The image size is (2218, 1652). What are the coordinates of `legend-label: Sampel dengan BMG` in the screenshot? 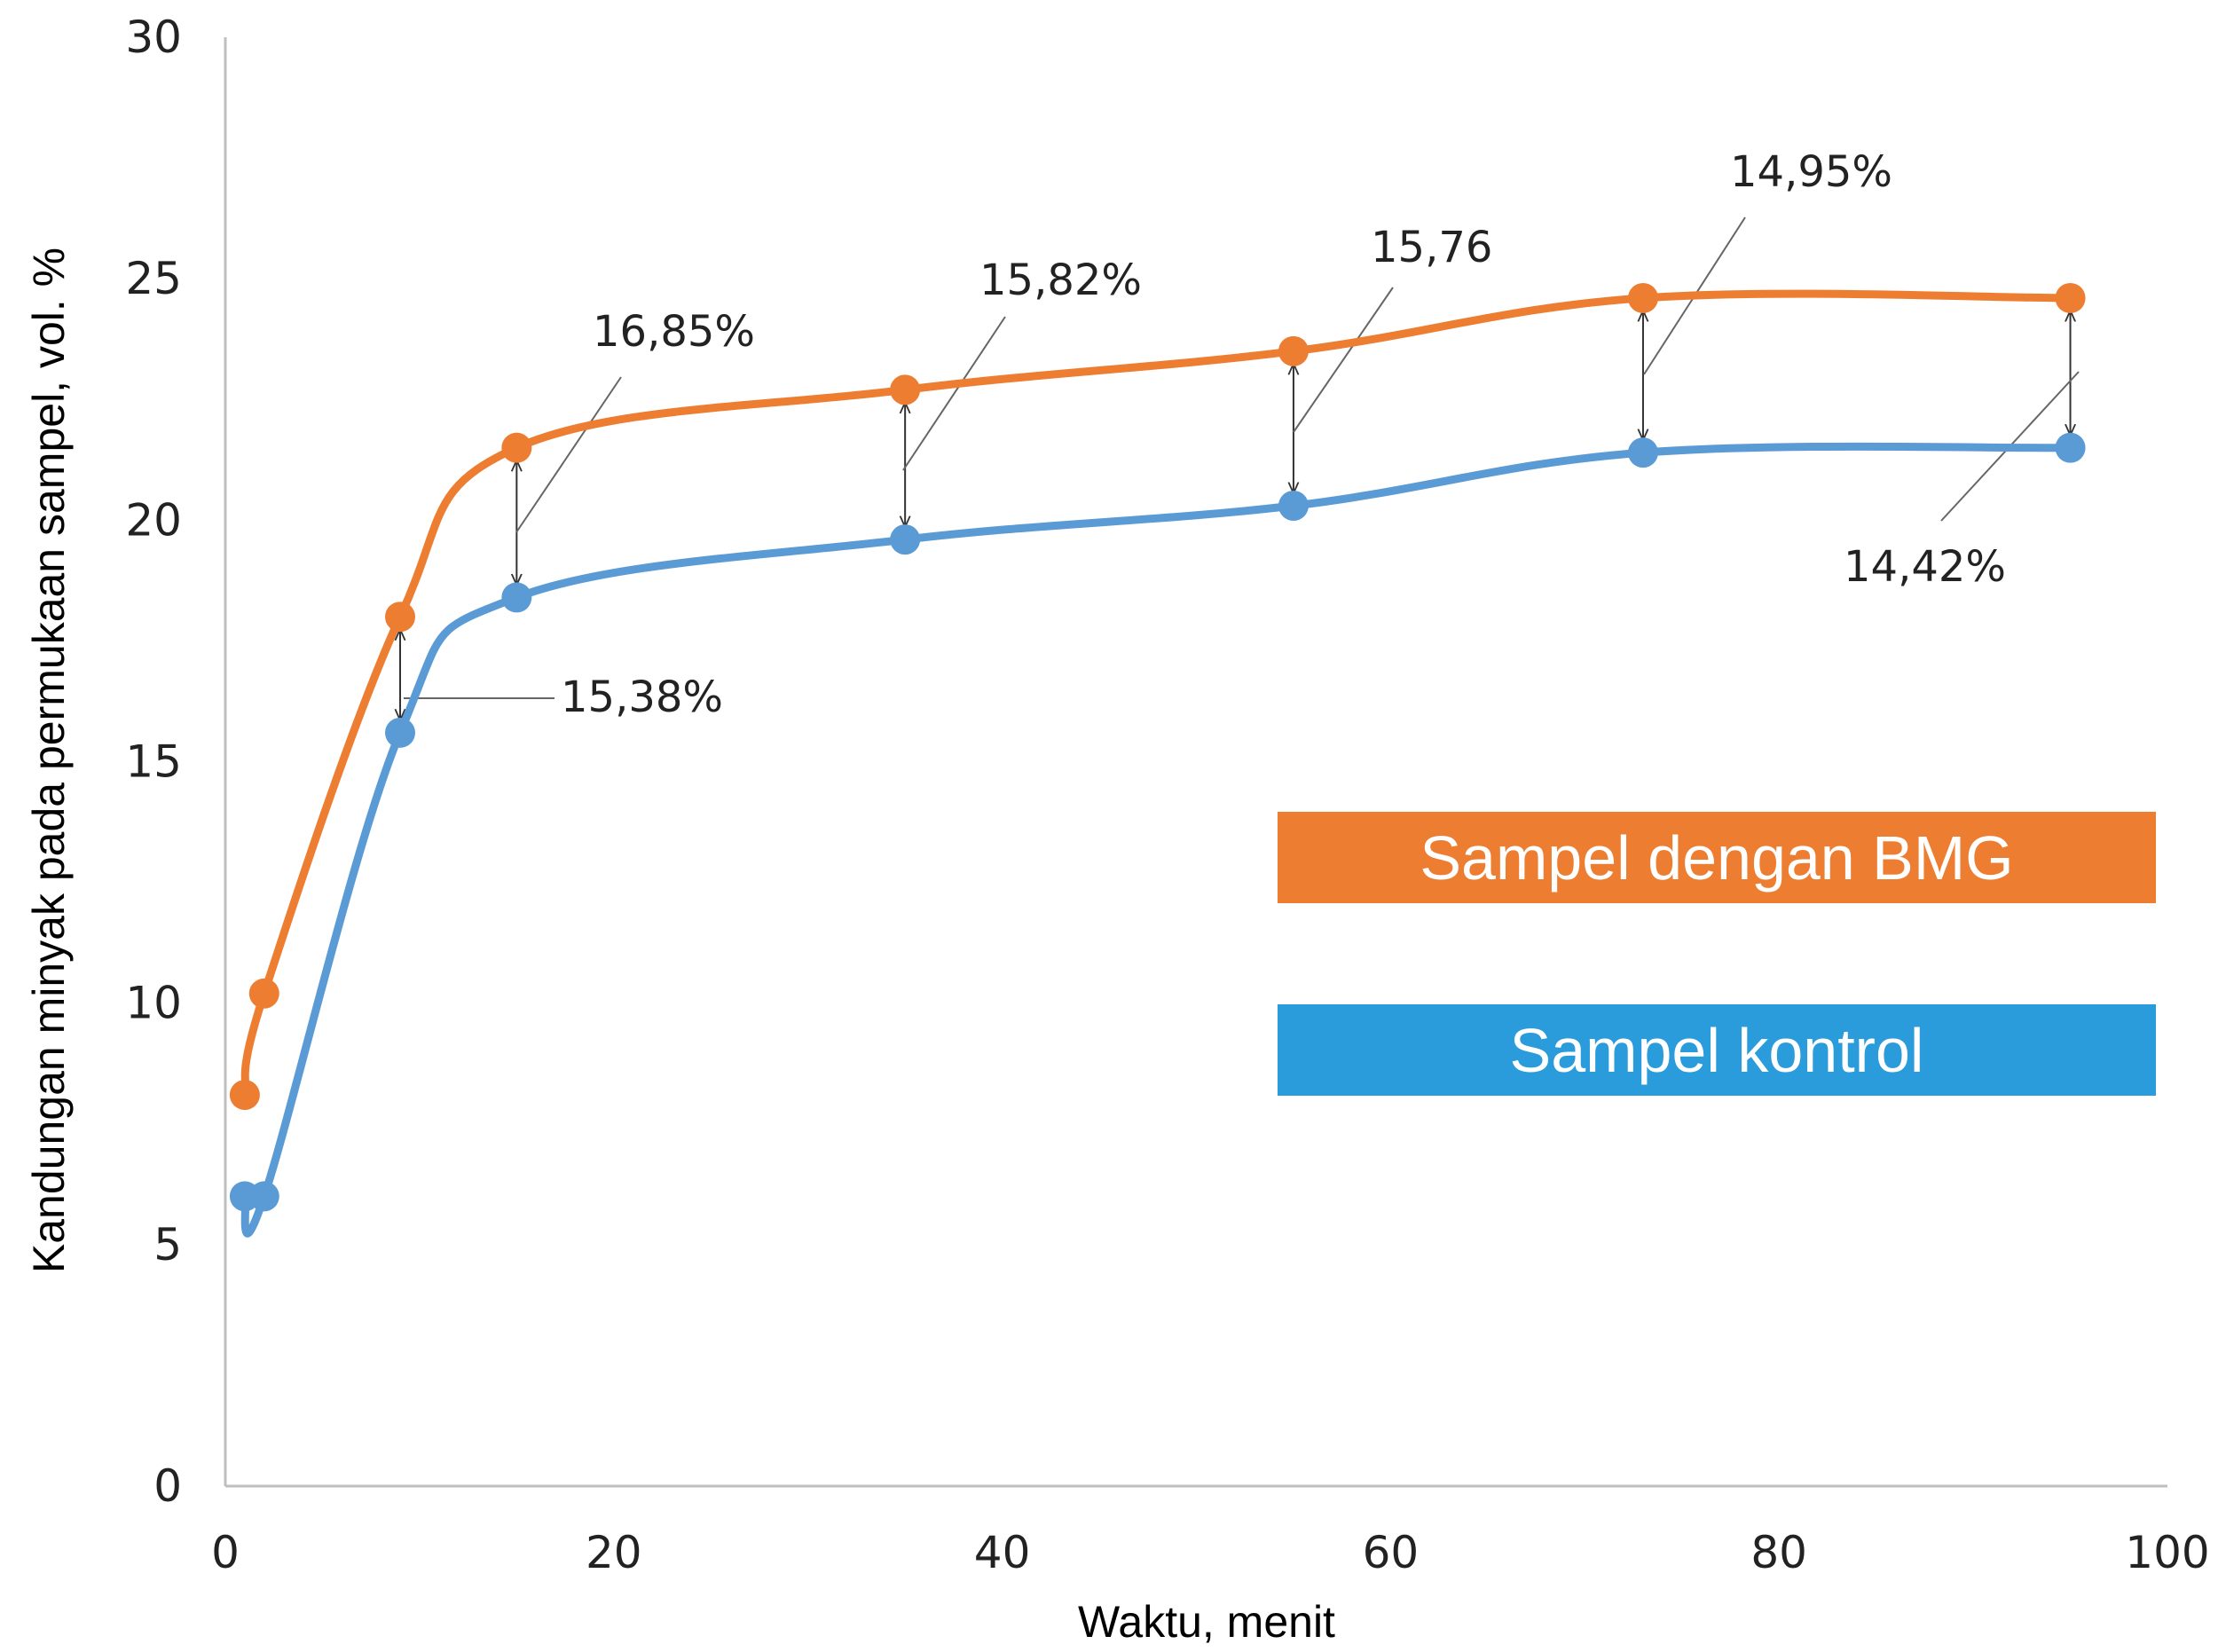 It's located at (1716, 858).